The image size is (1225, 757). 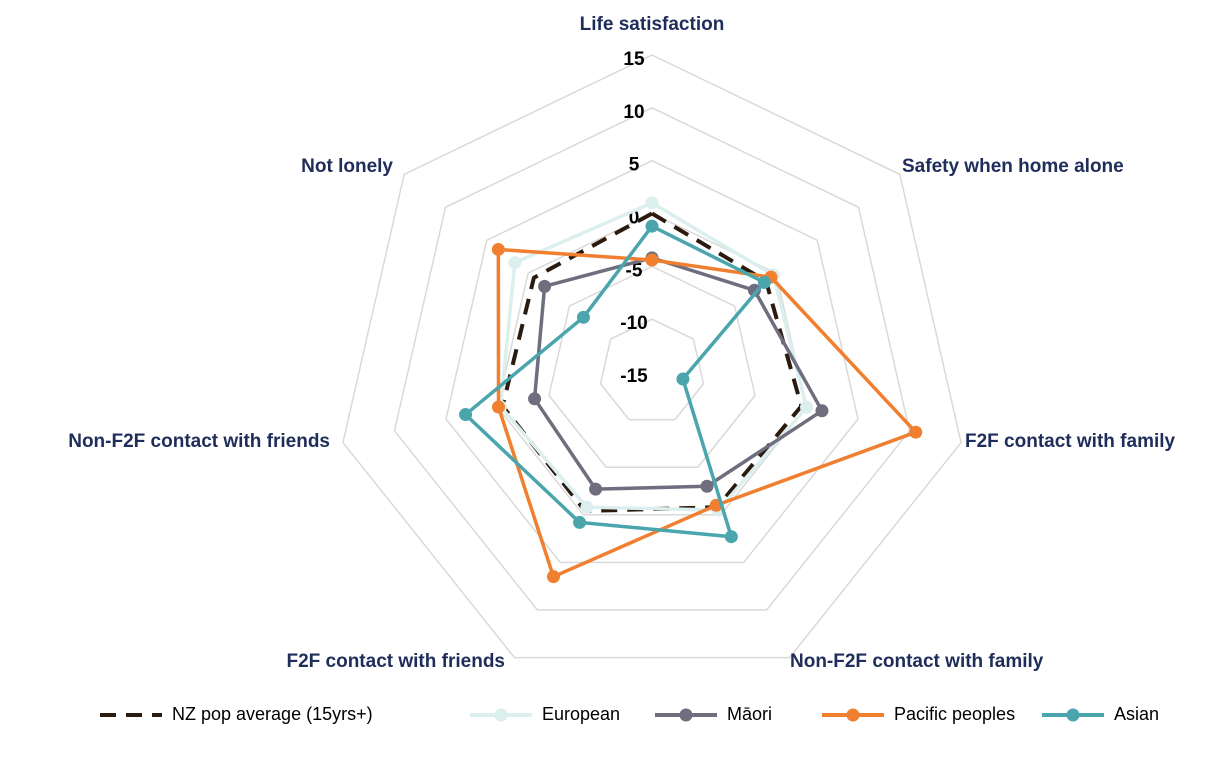 I want to click on axis-label: Non-F2F contact with family, so click(x=917, y=661).